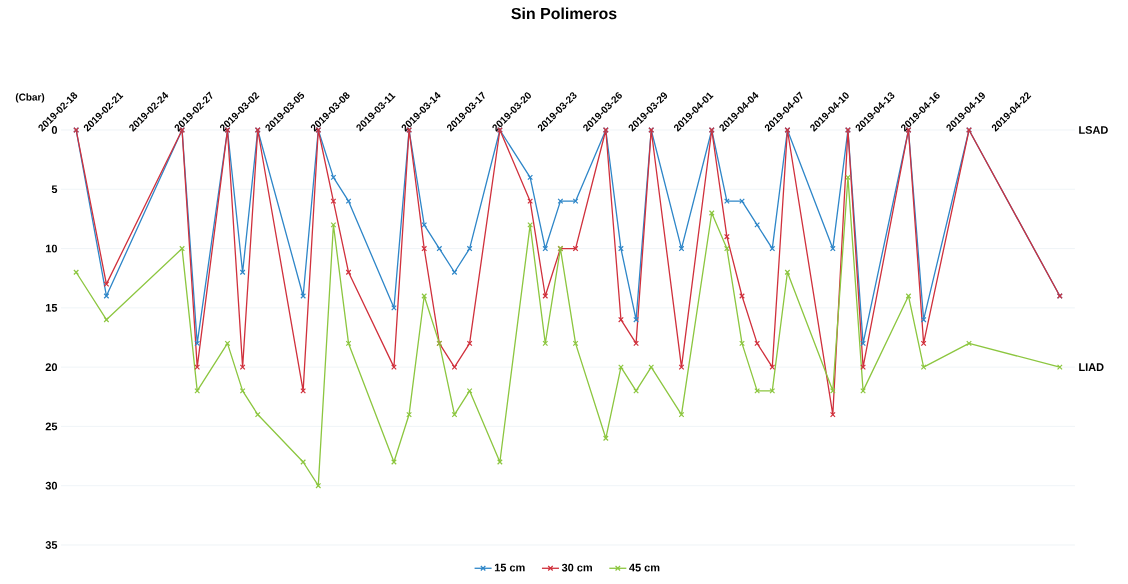 This screenshot has width=1128, height=584. I want to click on text: LSAD, so click(1093, 130).